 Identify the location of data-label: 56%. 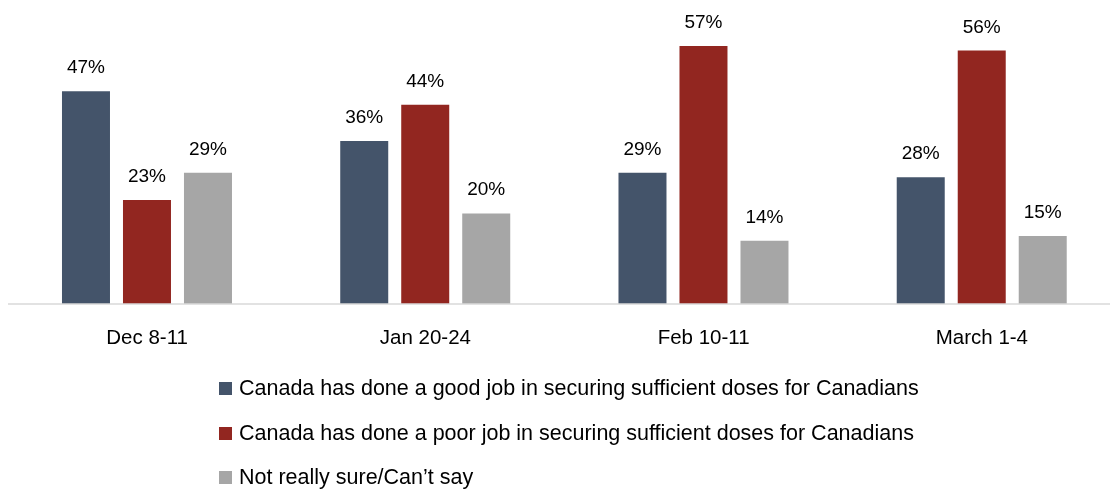
(981, 26).